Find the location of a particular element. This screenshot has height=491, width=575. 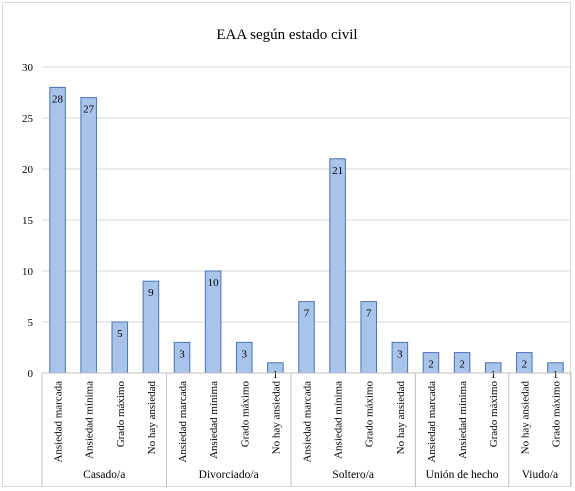

data-label: 21 is located at coordinates (337, 171).